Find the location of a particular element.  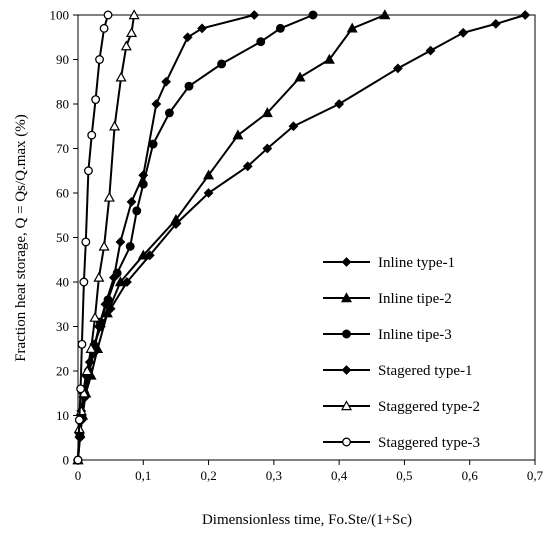

legend-label: Inline tipe-3 is located at coordinates (415, 335).